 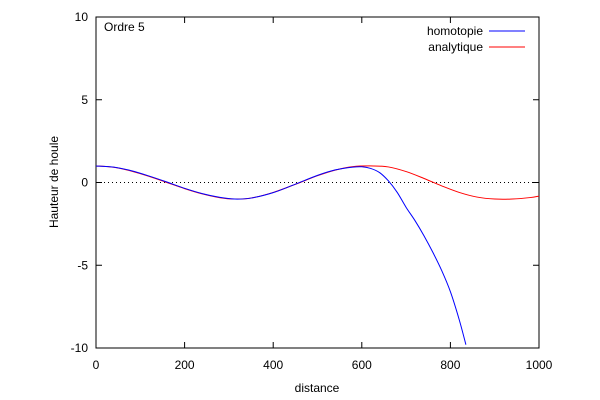 I want to click on x-tick-label: 800, so click(x=450, y=365).